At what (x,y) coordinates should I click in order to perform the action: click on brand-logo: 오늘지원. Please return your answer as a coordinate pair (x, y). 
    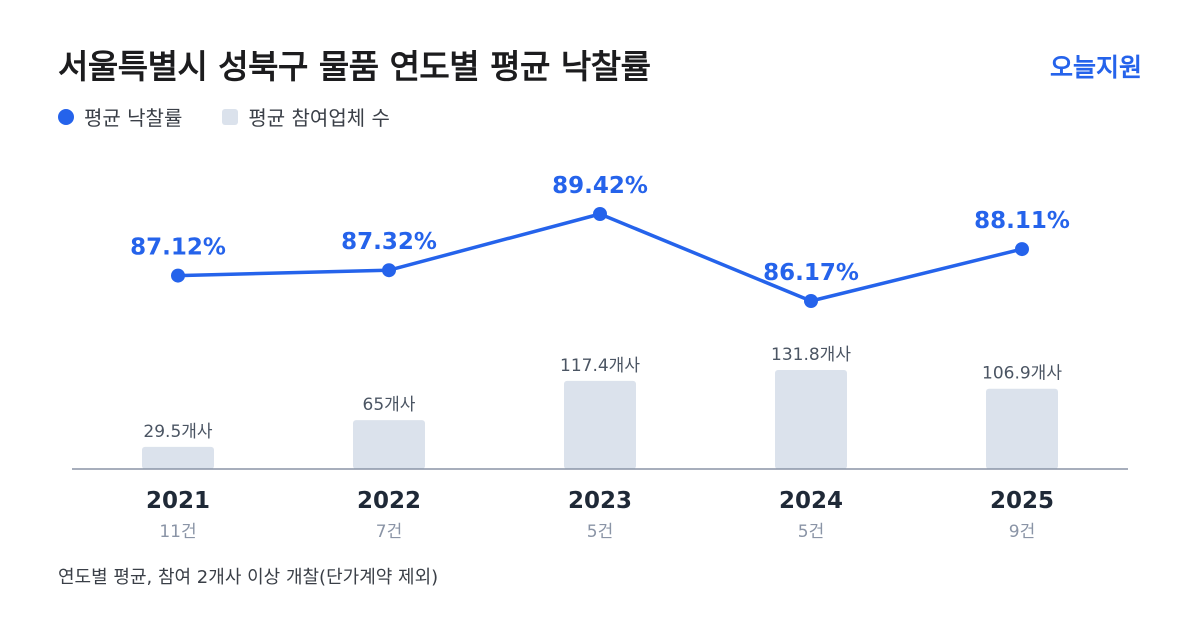
    Looking at the image, I should click on (1095, 67).